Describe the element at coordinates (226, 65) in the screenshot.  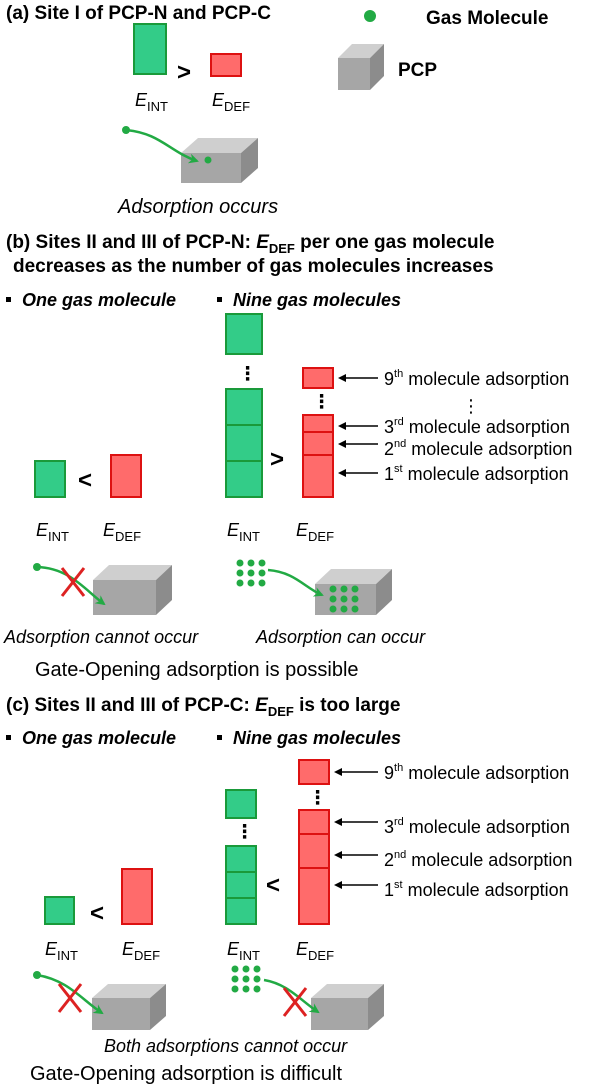
I see `a-edef-bar` at that location.